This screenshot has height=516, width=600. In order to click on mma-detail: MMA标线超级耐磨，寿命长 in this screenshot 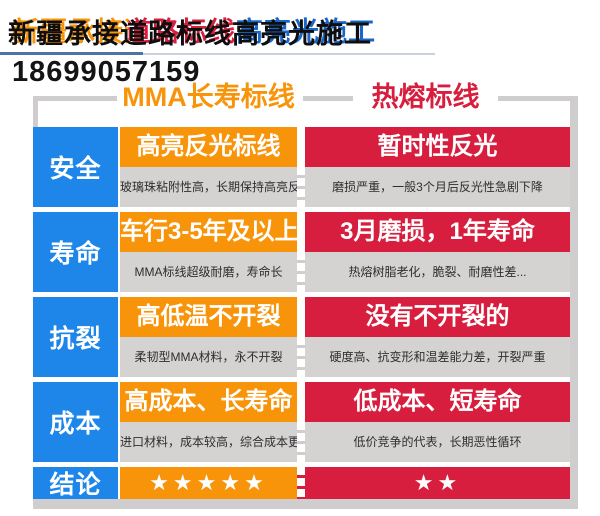, I will do `click(208, 272)`.